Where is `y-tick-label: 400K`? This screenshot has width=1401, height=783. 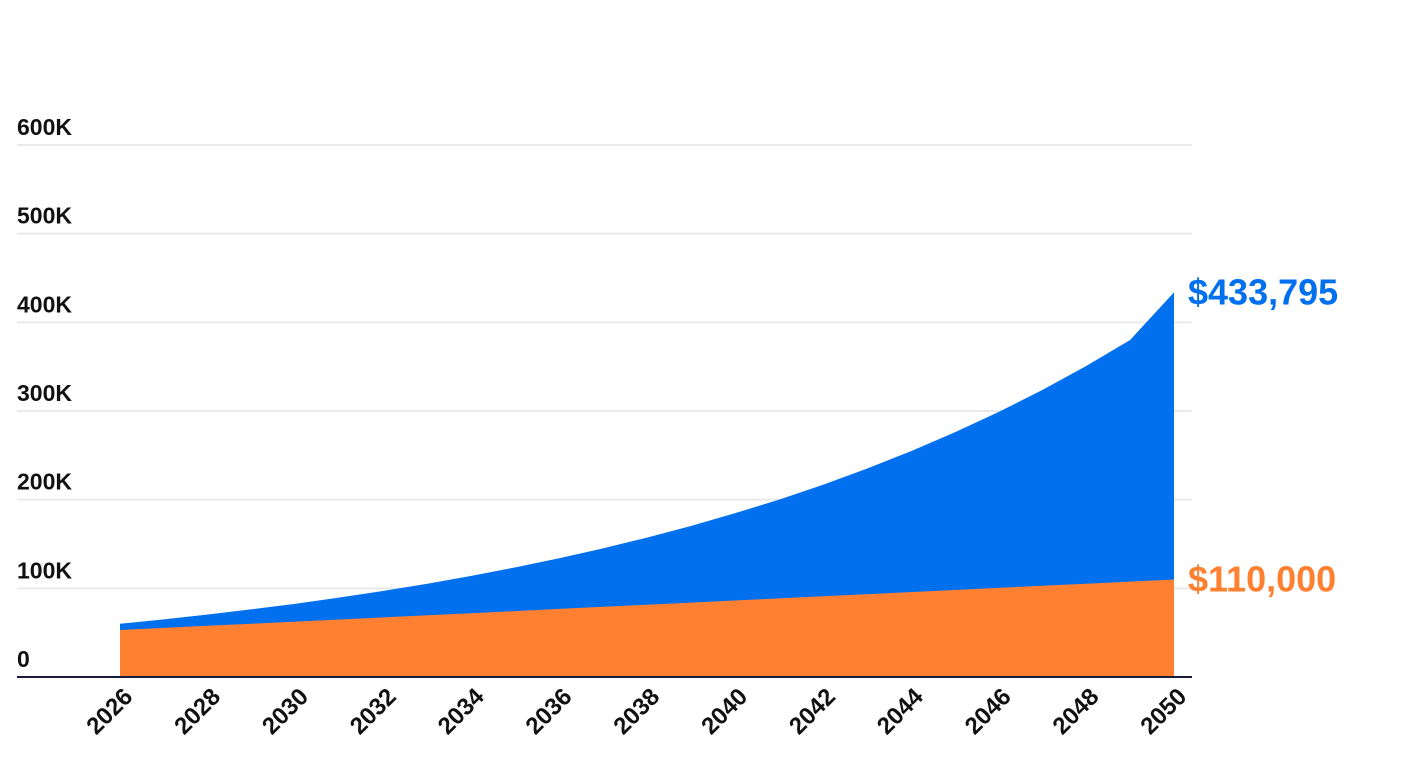
y-tick-label: 400K is located at coordinates (44, 304).